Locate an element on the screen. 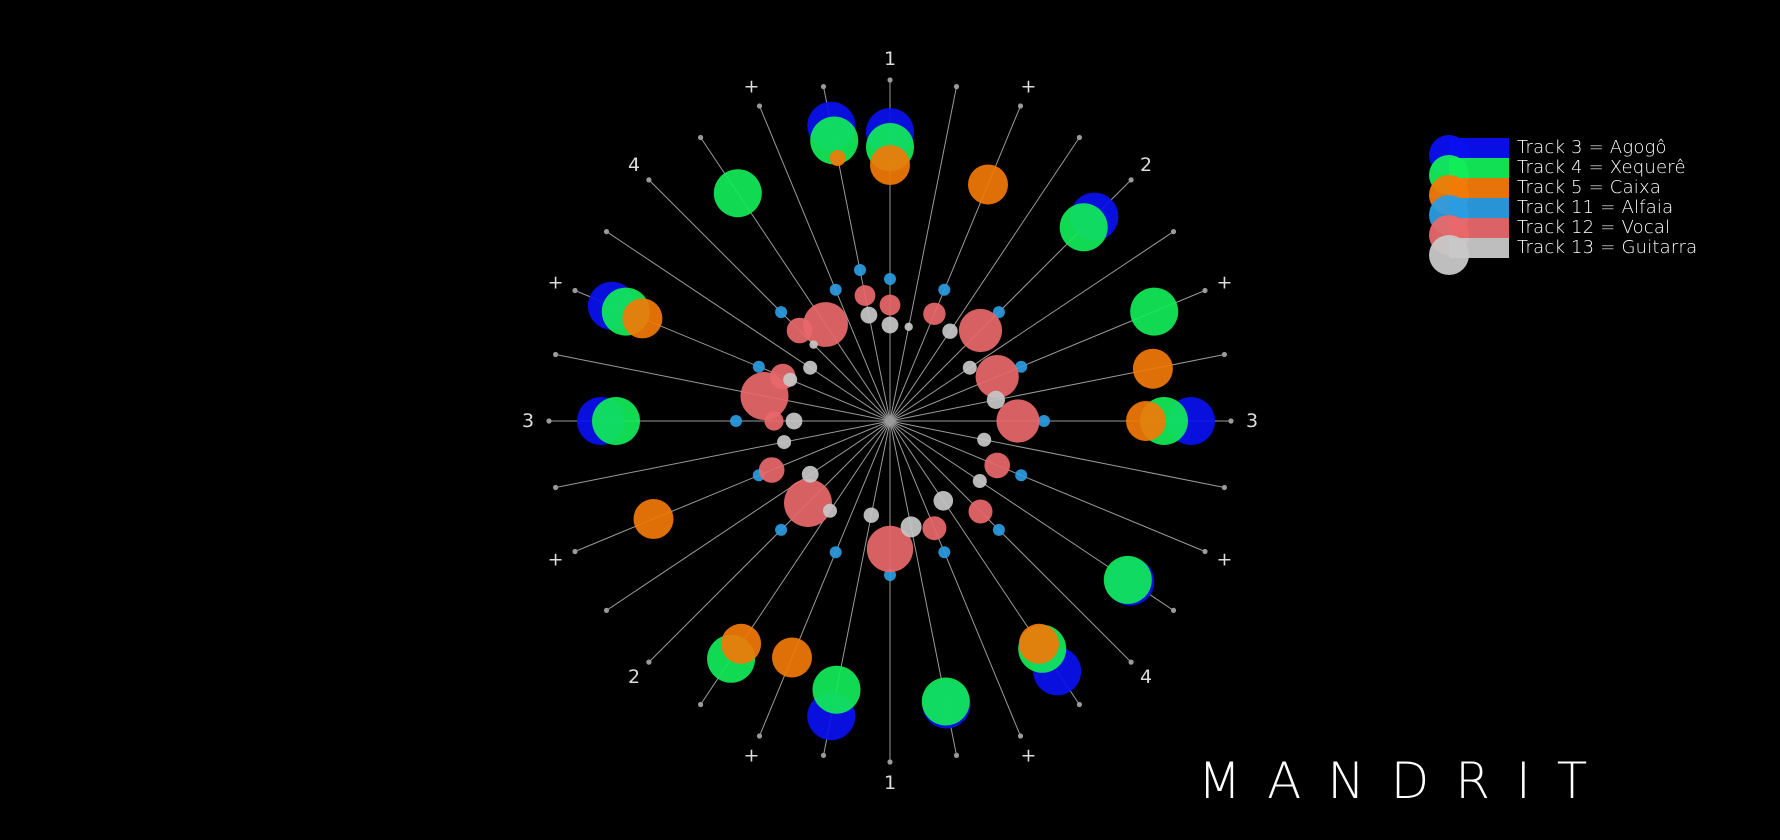 The image size is (1780, 840). legend-row-track3: Track 3 = Agogô is located at coordinates (1579, 155).